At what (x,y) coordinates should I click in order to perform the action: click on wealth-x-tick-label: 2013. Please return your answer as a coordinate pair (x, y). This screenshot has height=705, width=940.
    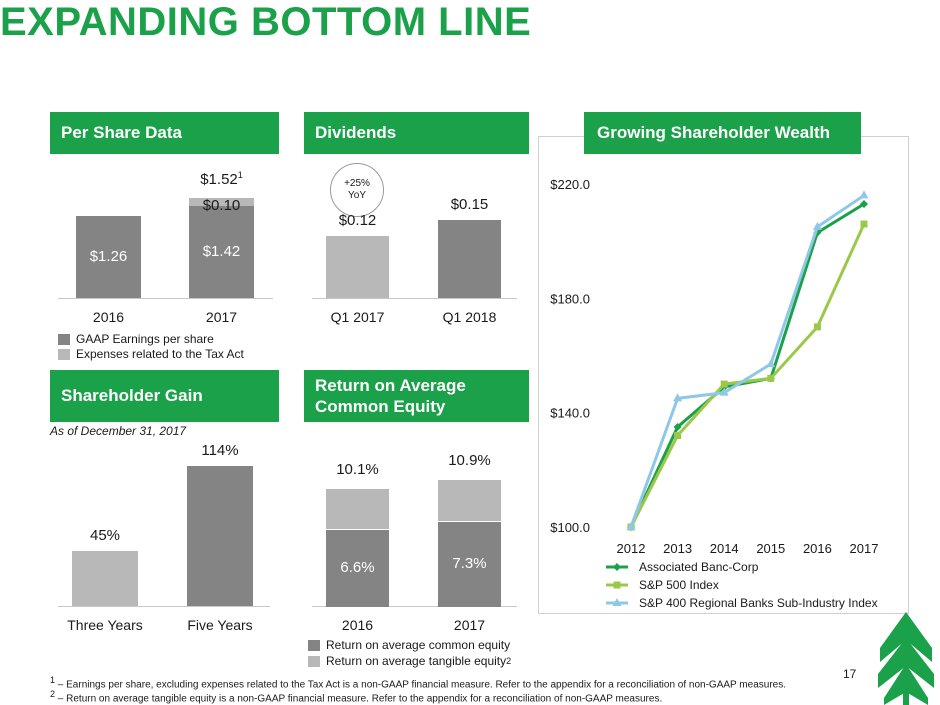
    Looking at the image, I should click on (677, 548).